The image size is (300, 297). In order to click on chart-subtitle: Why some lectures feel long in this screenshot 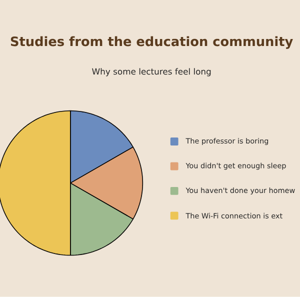, I will do `click(151, 72)`.